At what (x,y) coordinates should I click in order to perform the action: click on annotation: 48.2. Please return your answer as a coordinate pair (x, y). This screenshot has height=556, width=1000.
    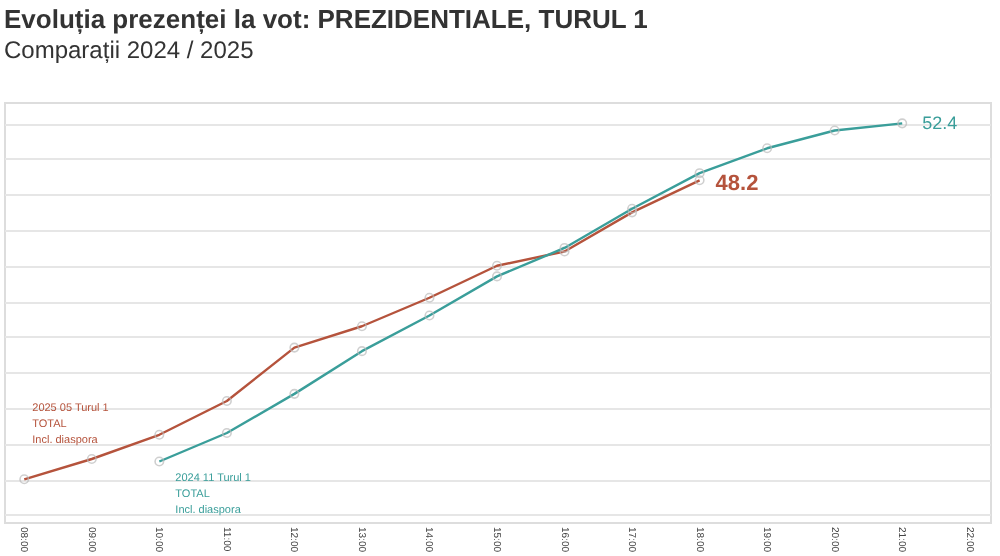
    Looking at the image, I should click on (737, 184).